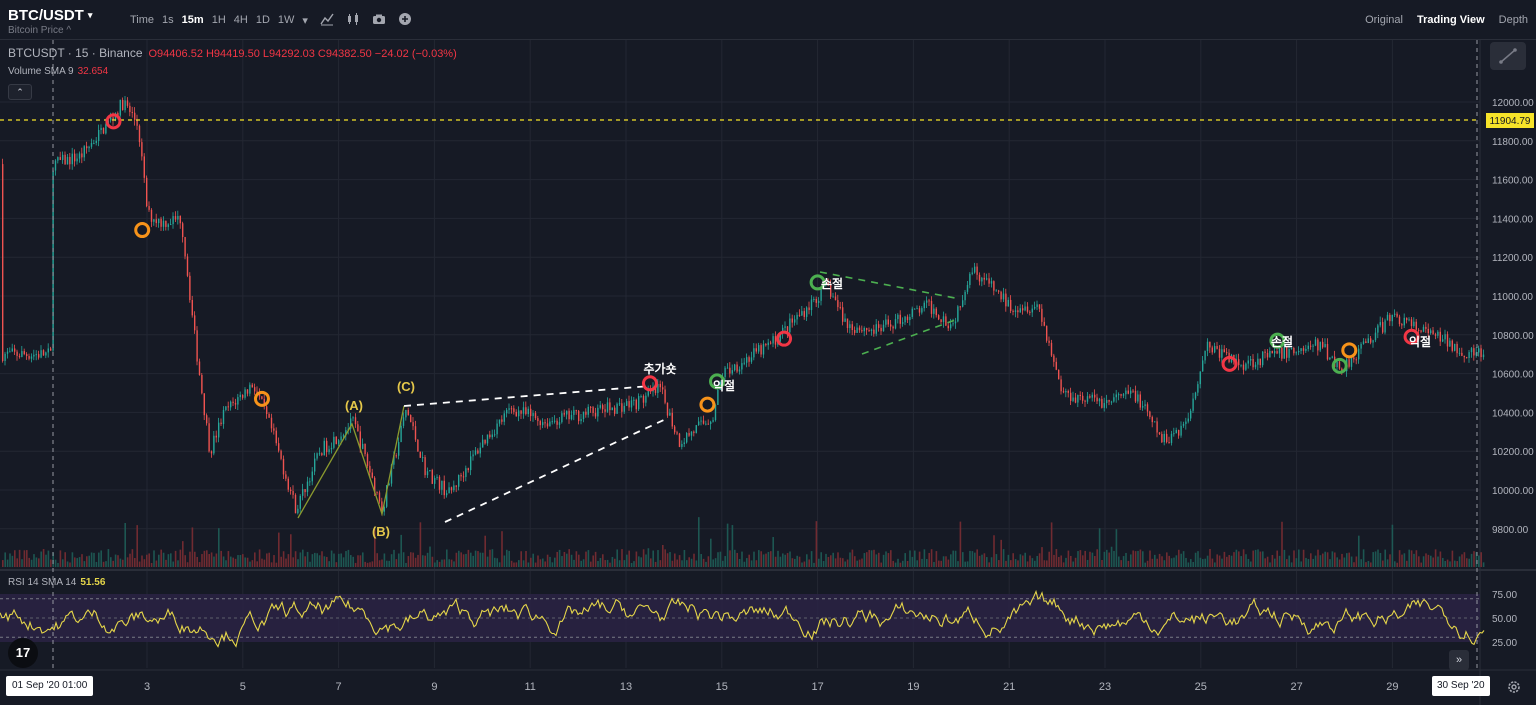  What do you see at coordinates (305, 21) in the screenshot?
I see `interval-7: ▾` at bounding box center [305, 21].